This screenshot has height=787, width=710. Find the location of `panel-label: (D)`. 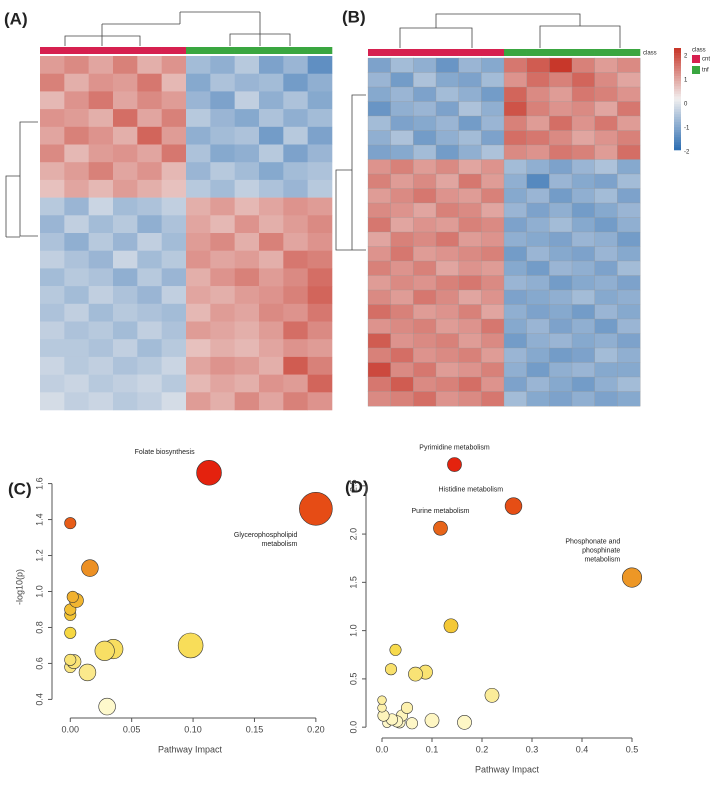

panel-label: (D) is located at coordinates (357, 486).